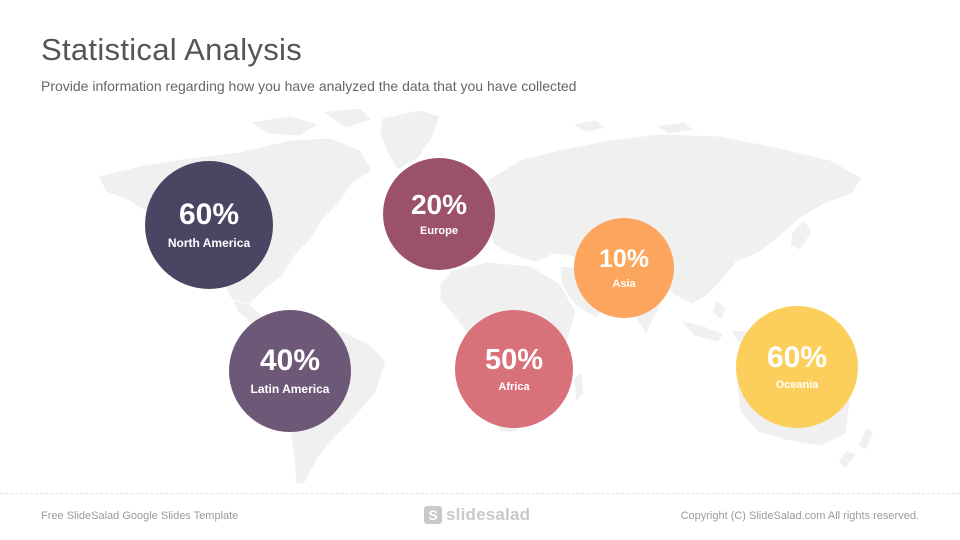 This screenshot has height=540, width=960. I want to click on bubble-label: Oceania, so click(797, 385).